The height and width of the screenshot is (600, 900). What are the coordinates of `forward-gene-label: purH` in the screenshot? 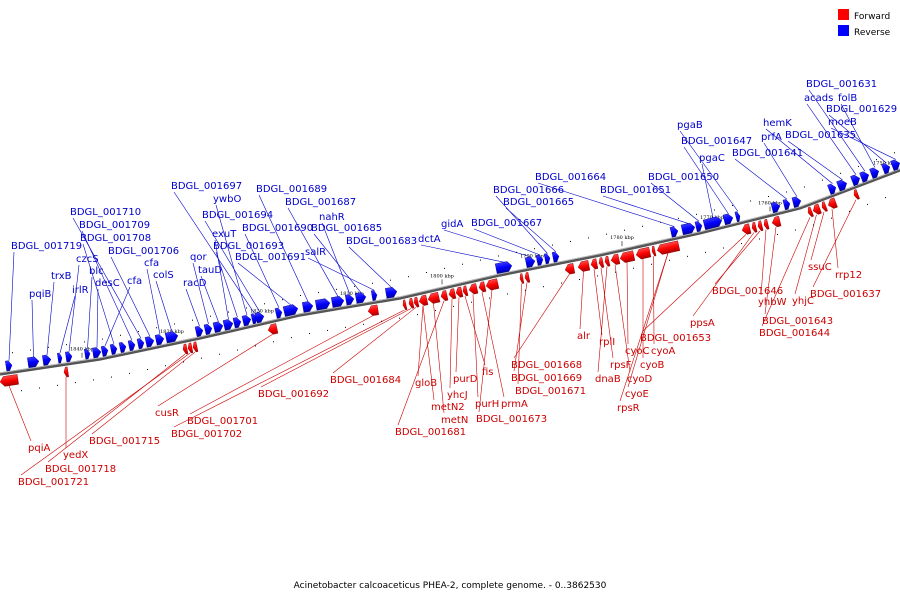 It's located at (487, 404).